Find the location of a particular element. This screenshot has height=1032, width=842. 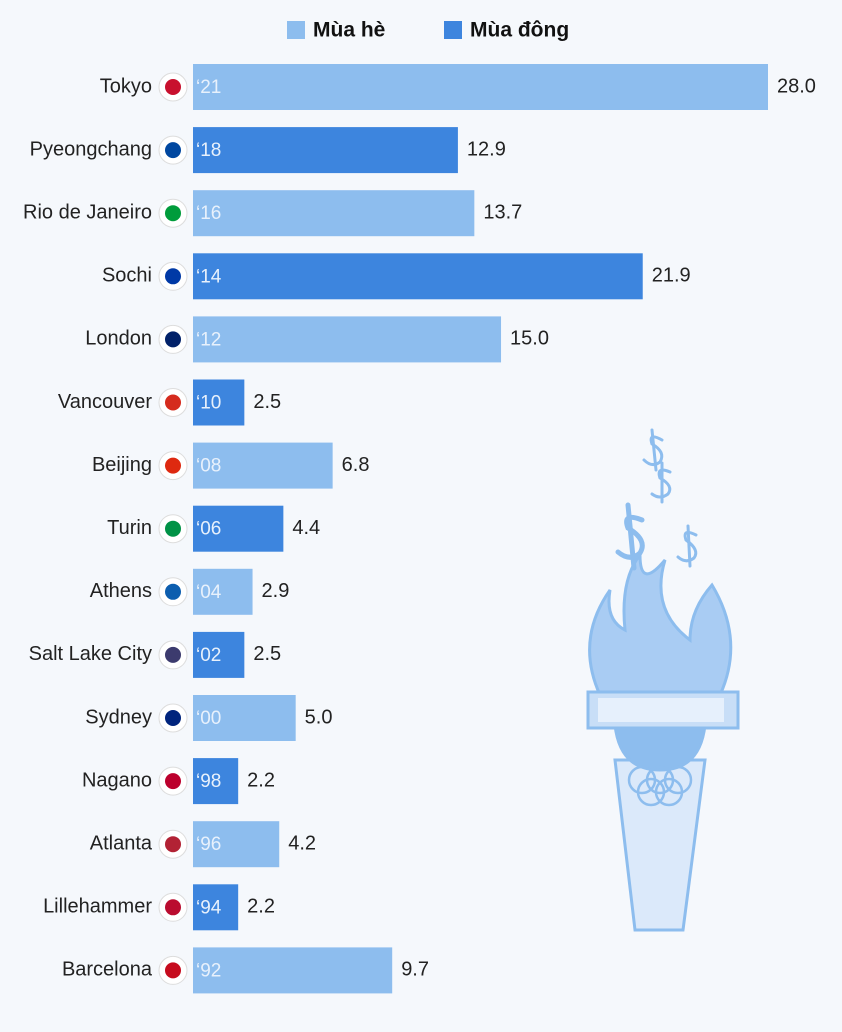

city-label: London is located at coordinates (118, 339).